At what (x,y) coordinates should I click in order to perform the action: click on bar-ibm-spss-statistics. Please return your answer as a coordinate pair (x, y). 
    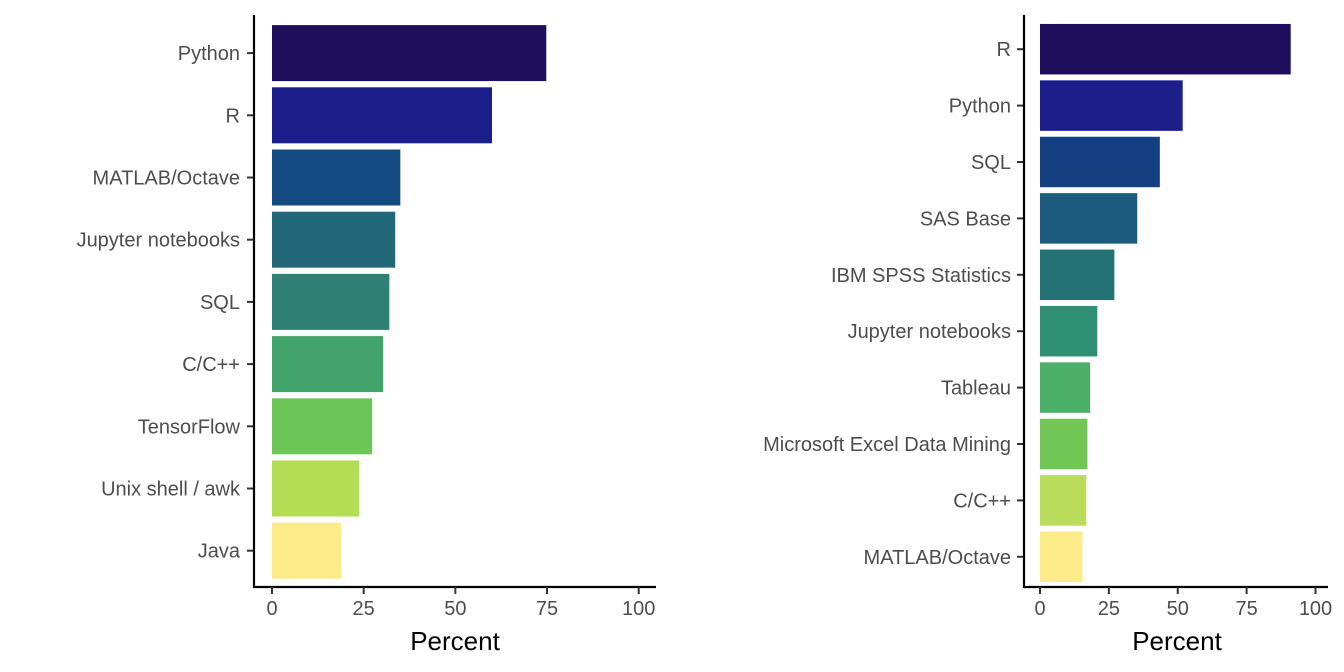
    Looking at the image, I should click on (1077, 275).